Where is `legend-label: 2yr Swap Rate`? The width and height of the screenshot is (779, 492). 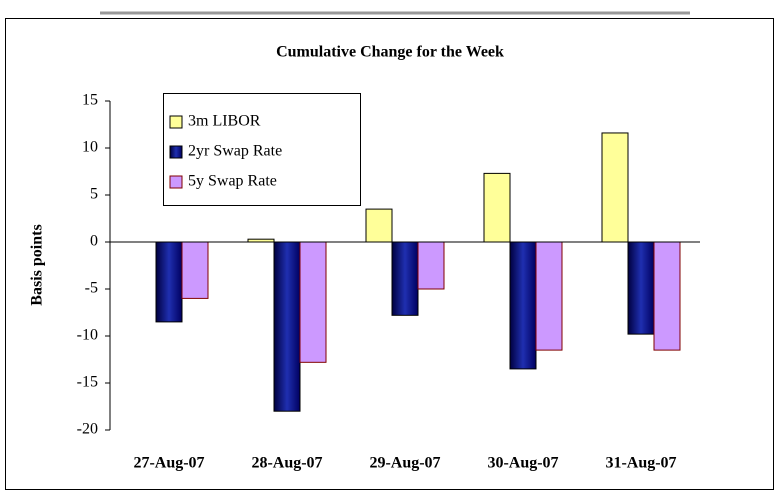
legend-label: 2yr Swap Rate is located at coordinates (235, 151).